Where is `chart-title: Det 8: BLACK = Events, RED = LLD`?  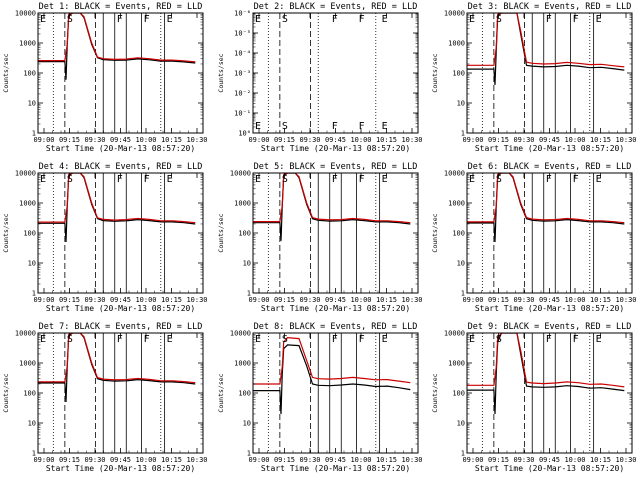 chart-title: Det 8: BLACK = Events, RED = LLD is located at coordinates (336, 327).